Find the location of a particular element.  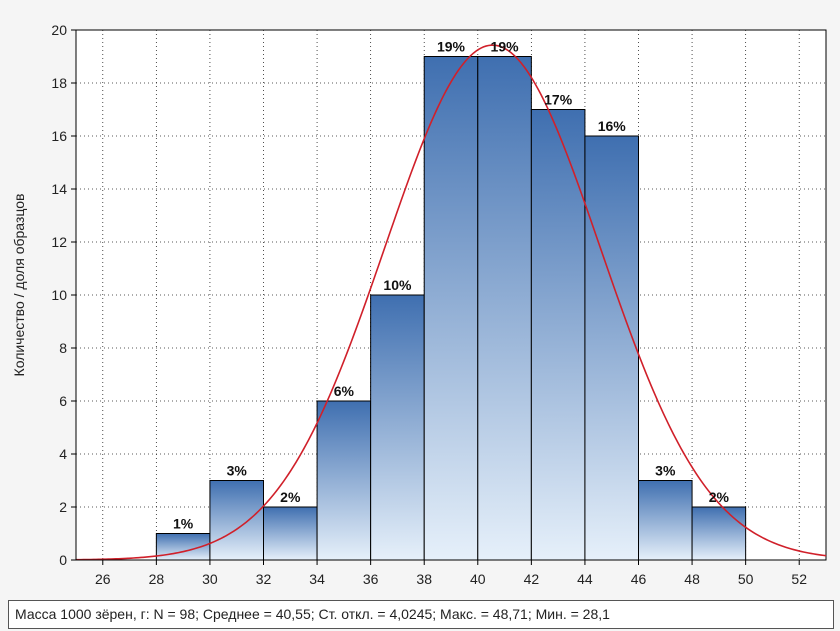

x-tick-label: 44 is located at coordinates (585, 579).